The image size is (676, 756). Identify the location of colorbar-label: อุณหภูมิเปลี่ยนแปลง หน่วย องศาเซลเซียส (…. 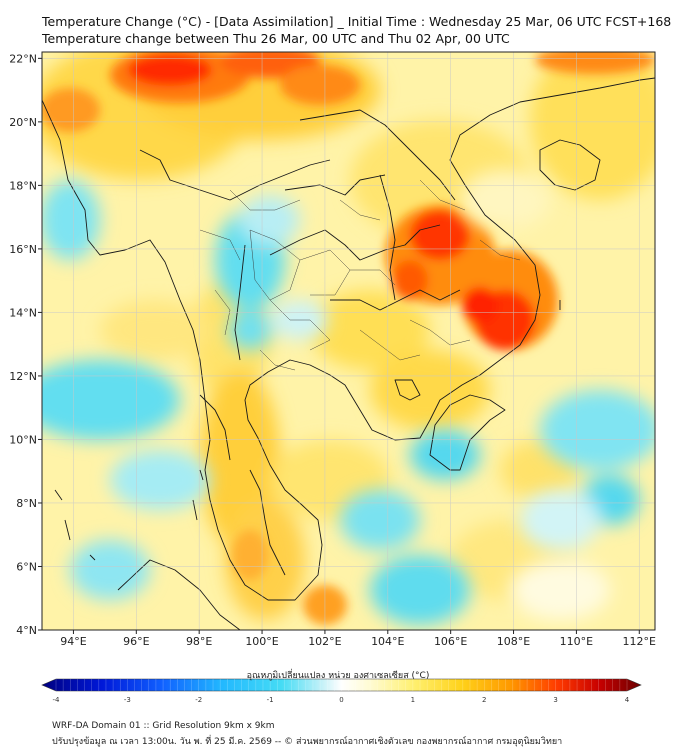
(338, 676).